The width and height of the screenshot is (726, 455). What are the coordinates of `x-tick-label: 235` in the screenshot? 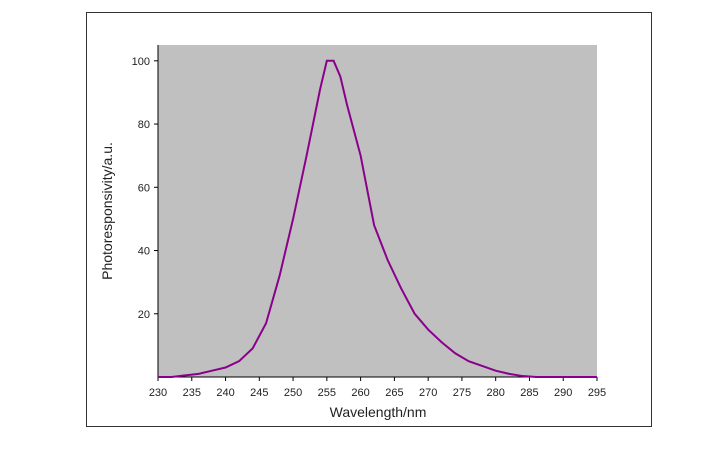 It's located at (192, 393).